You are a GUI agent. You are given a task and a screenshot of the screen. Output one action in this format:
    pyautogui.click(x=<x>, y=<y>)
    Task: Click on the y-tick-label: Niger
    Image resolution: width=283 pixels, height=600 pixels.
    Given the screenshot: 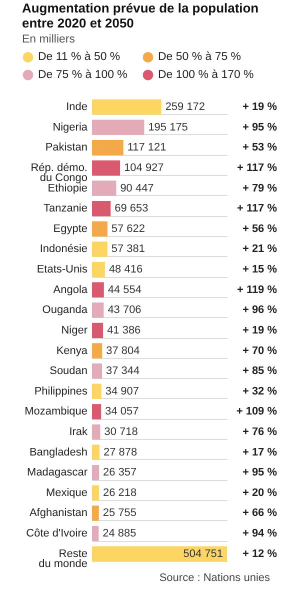 What is the action you would take?
    pyautogui.click(x=74, y=330)
    